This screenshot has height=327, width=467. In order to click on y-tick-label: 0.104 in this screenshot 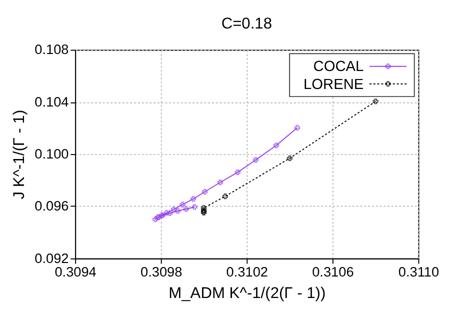, I will do `click(52, 102)`.